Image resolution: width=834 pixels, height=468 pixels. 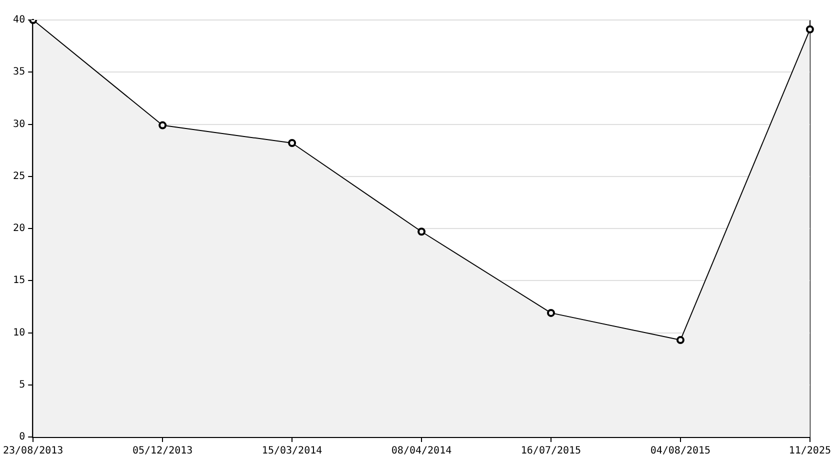 What do you see at coordinates (810, 451) in the screenshot?
I see `x-tick-label: 11/2025` at bounding box center [810, 451].